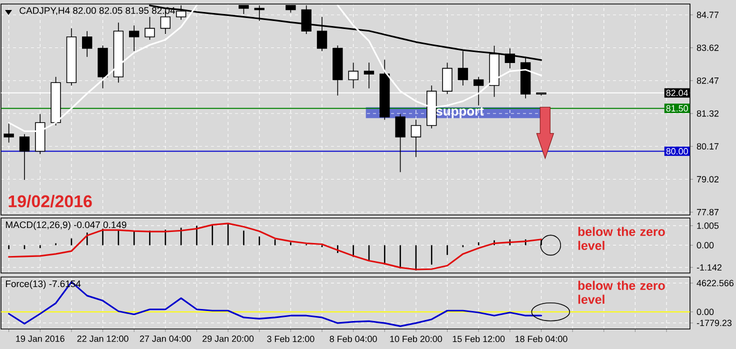 The image size is (736, 349). I want to click on y-tick-label: 79.02, so click(707, 179).